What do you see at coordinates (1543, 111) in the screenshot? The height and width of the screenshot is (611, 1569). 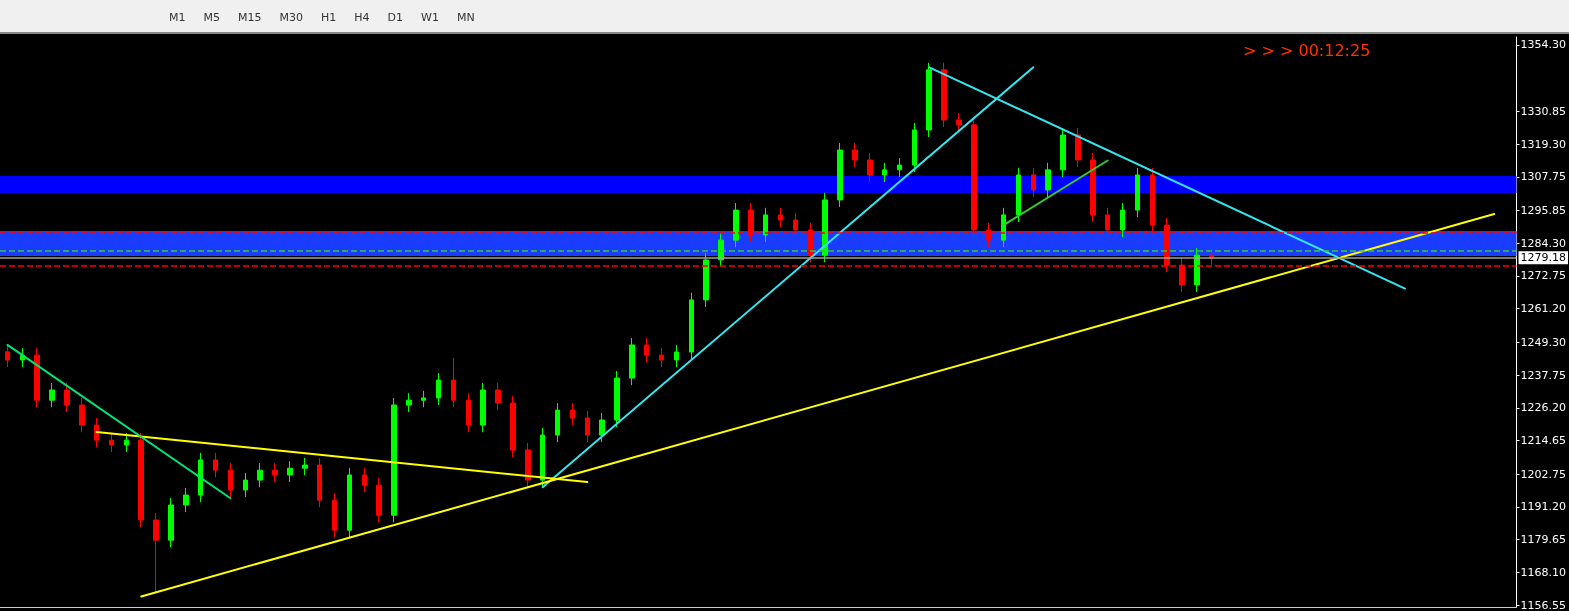 I see `y-tick-label: 1330.85` at bounding box center [1543, 111].